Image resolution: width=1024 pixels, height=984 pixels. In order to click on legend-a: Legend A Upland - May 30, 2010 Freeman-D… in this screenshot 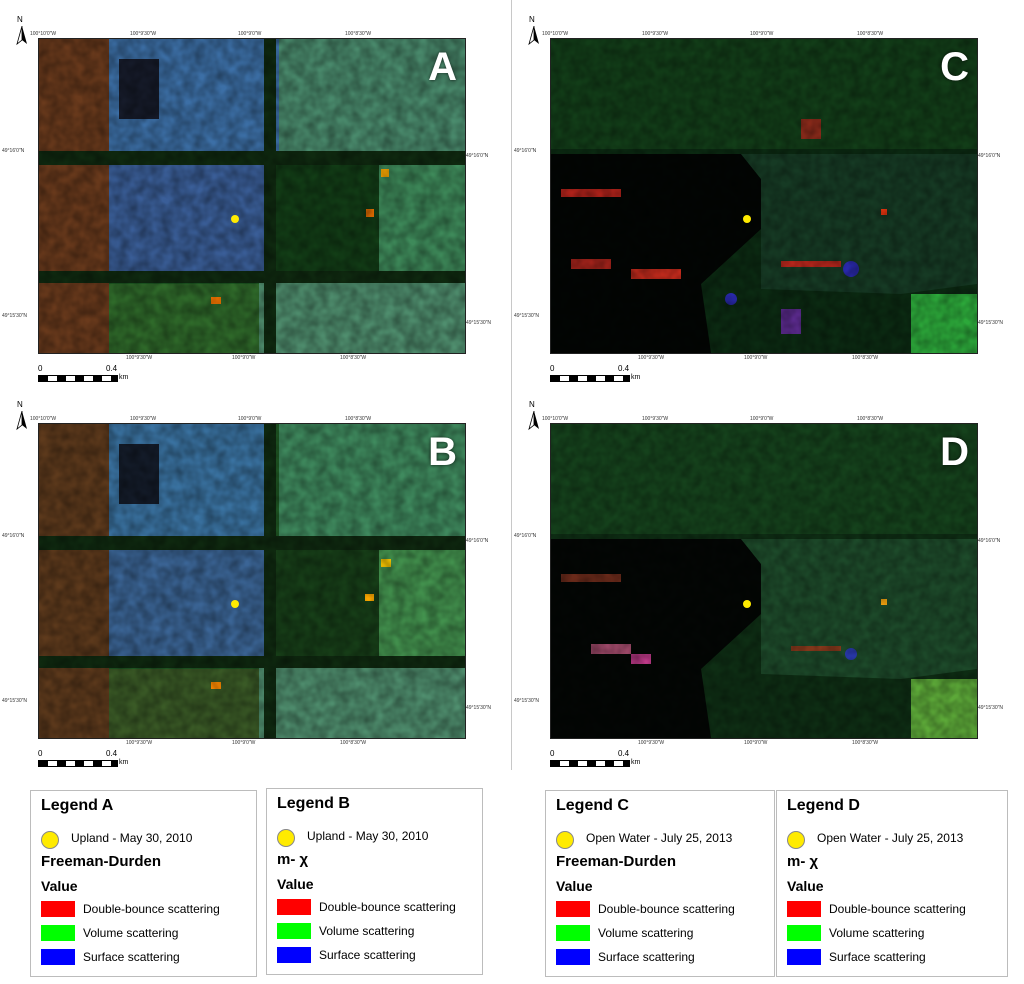, I will do `click(143, 883)`.